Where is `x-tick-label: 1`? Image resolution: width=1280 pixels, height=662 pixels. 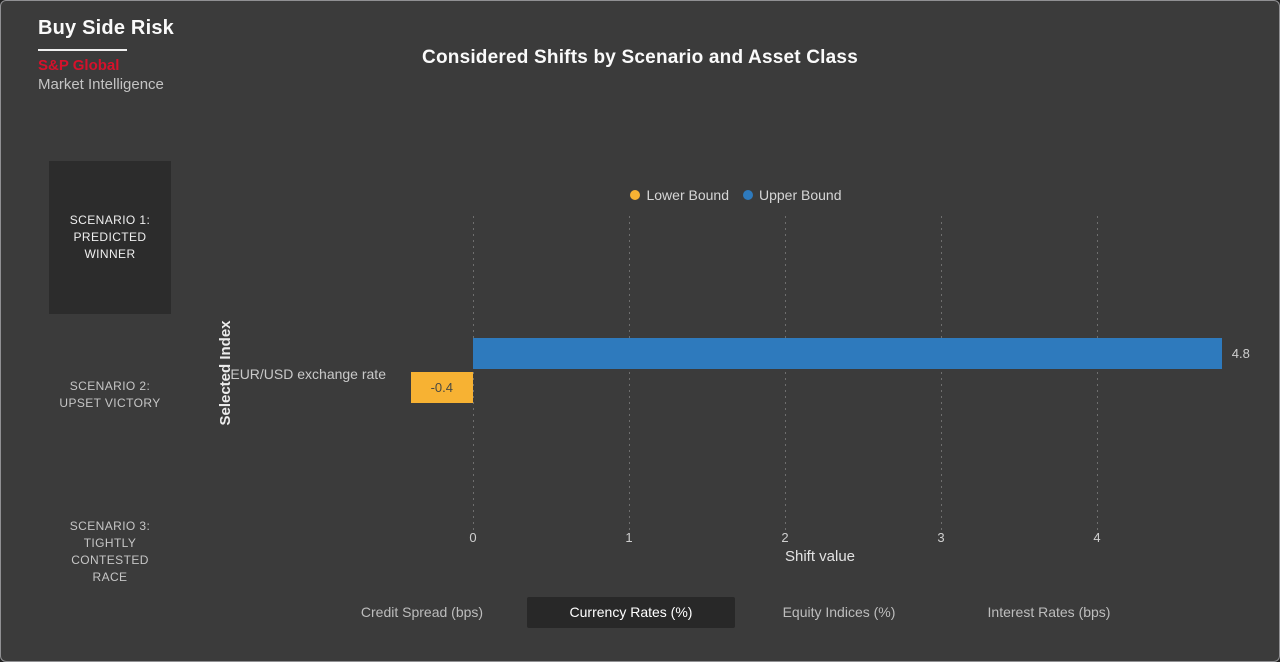 x-tick-label: 1 is located at coordinates (629, 537).